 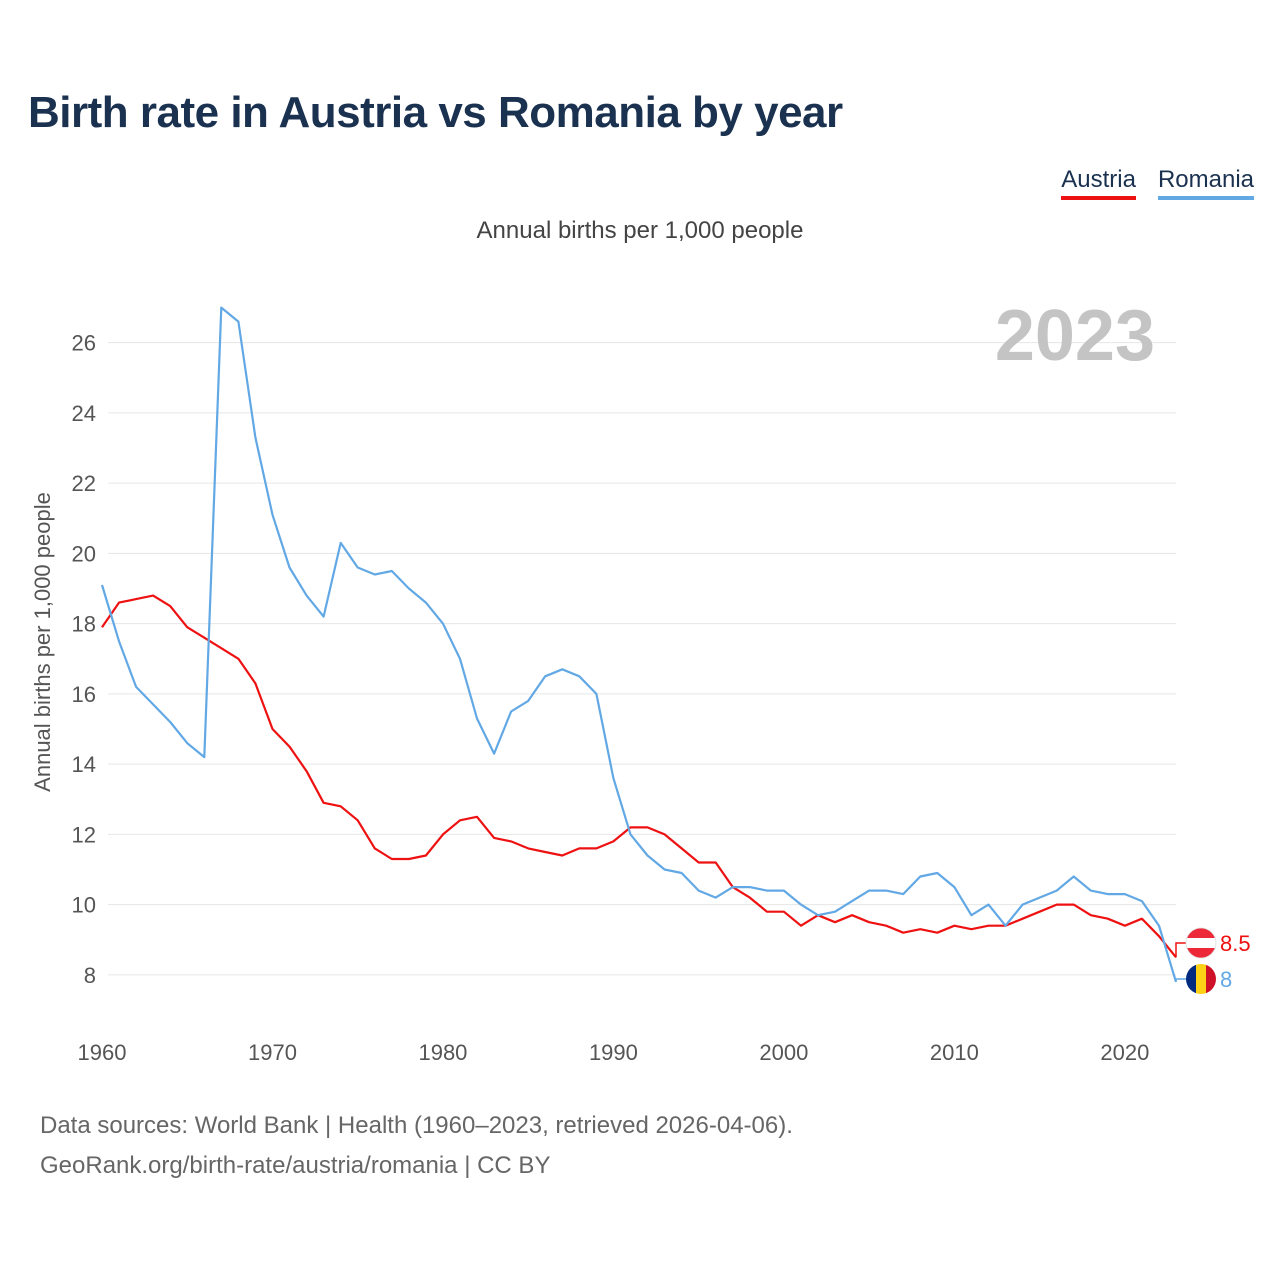 I want to click on y-tick-label: 14, so click(x=84, y=764).